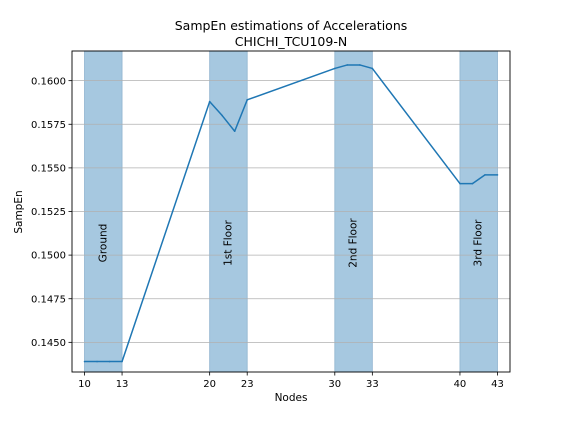  Describe the element at coordinates (209, 384) in the screenshot. I see `x-tick-label: 20` at that location.